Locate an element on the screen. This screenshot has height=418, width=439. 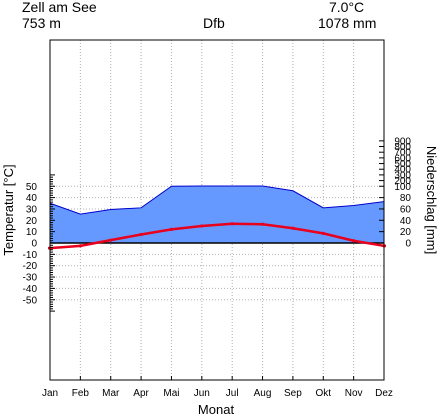
y2-tick-label: 40 is located at coordinates (406, 221).